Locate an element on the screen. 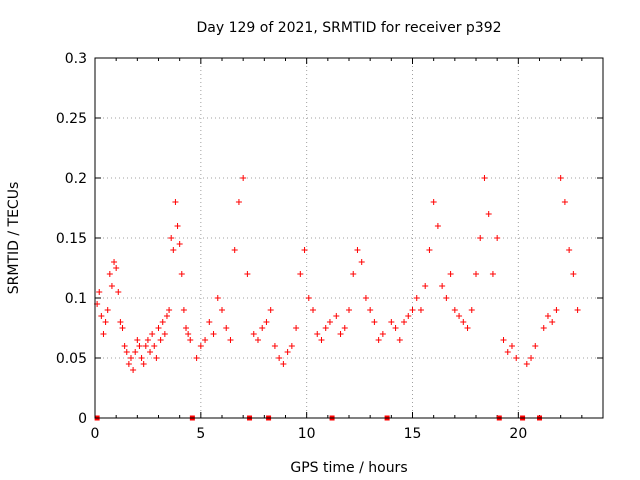 Image resolution: width=640 pixels, height=480 pixels. x-tick-label: 0 is located at coordinates (95, 434).